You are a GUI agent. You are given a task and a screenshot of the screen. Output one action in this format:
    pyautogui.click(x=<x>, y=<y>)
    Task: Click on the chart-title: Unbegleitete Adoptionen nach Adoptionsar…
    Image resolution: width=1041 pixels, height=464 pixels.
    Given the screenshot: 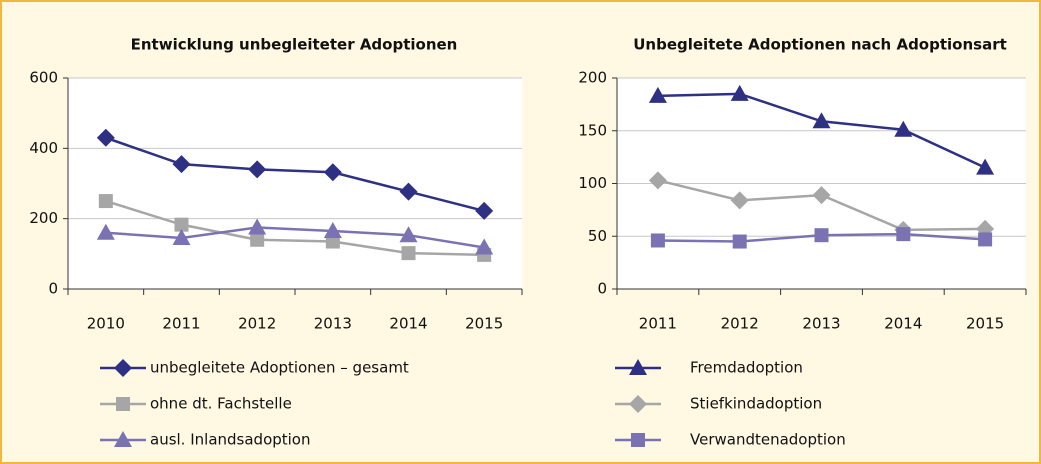 What is the action you would take?
    pyautogui.click(x=820, y=45)
    